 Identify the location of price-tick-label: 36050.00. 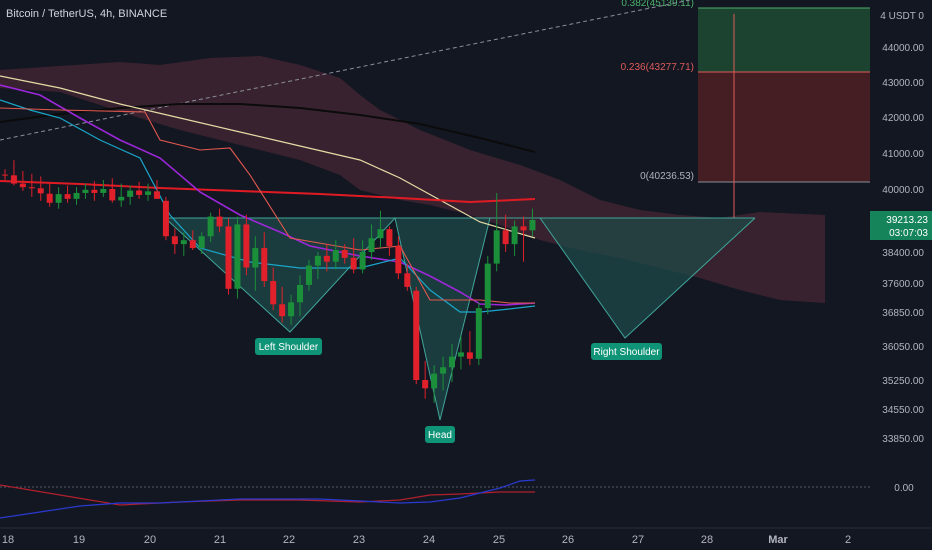
(903, 347).